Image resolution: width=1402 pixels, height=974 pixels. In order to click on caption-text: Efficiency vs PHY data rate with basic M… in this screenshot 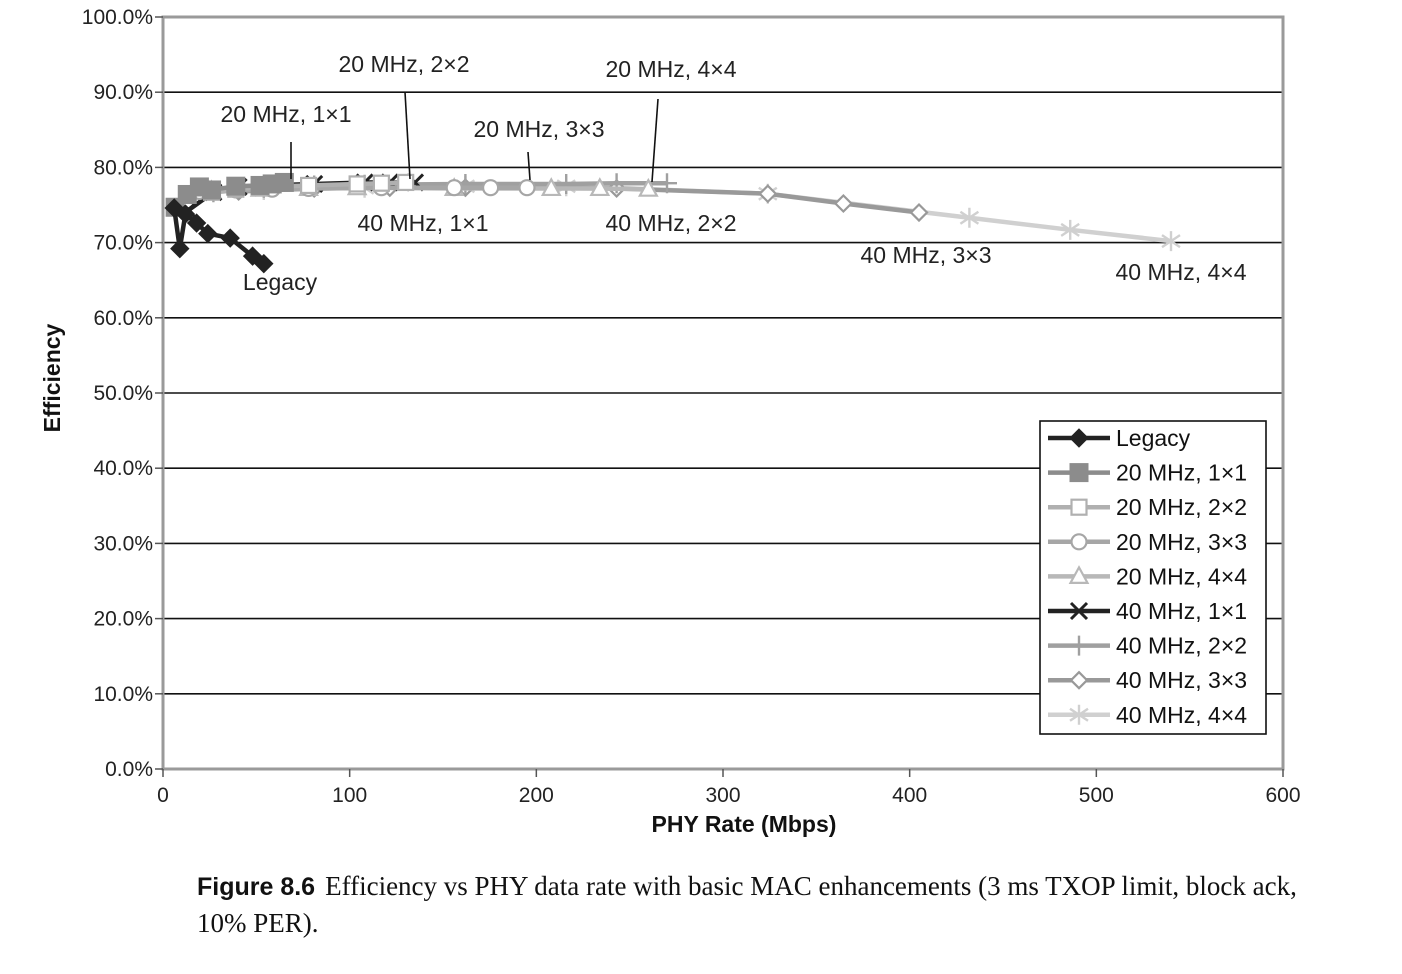, I will do `click(747, 904)`.